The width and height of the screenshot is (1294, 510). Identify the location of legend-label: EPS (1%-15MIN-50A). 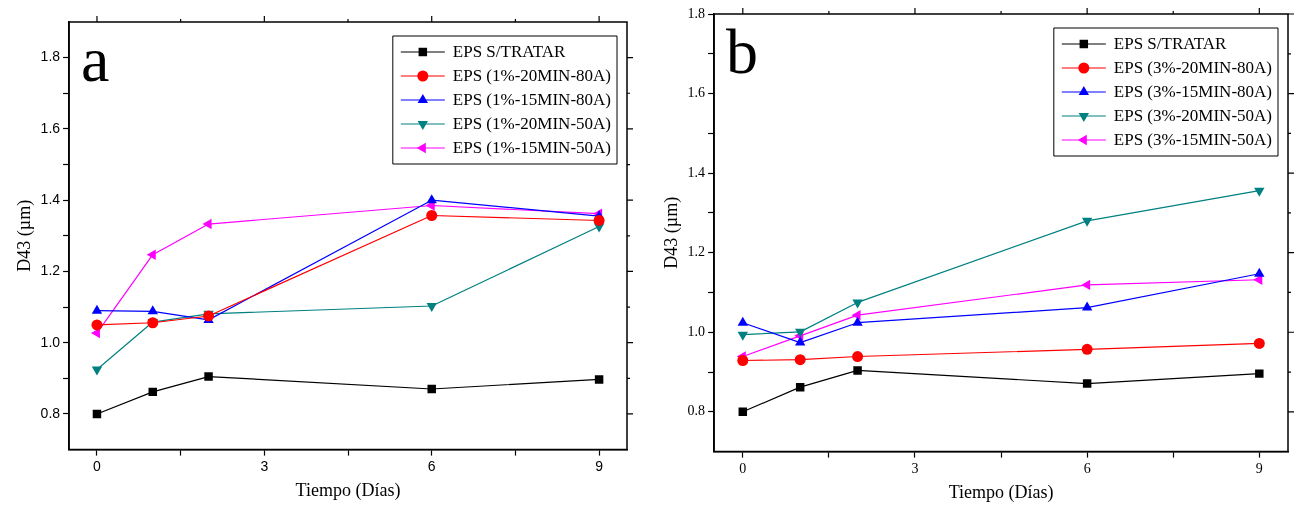
(532, 148).